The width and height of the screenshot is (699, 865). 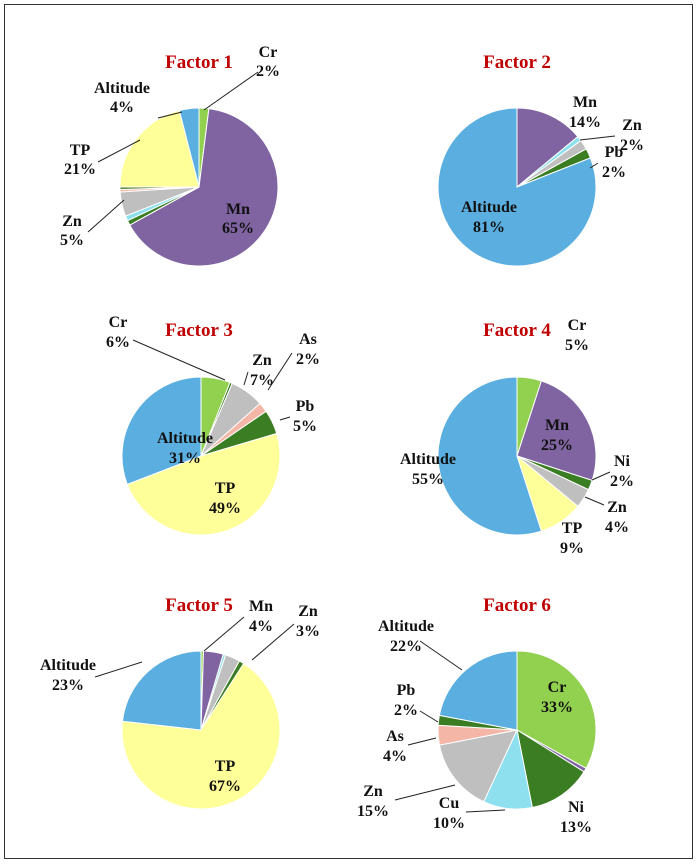 What do you see at coordinates (68, 685) in the screenshot?
I see `slice-percent: 23%` at bounding box center [68, 685].